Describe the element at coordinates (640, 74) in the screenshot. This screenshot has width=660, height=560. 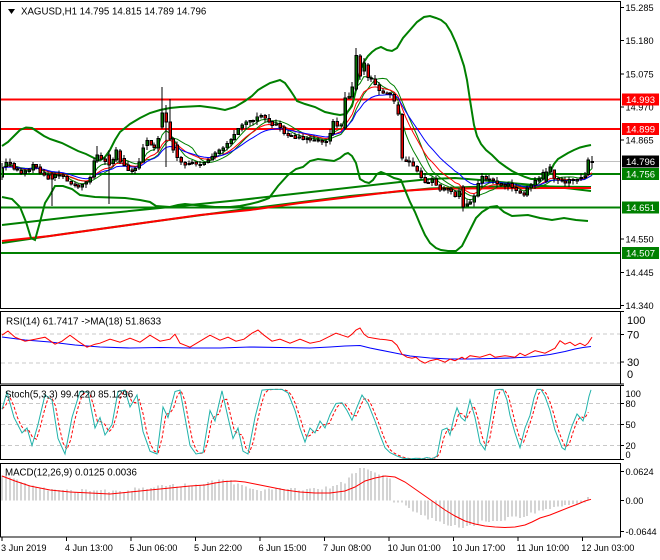
I see `svg-text: 15.075` at that location.